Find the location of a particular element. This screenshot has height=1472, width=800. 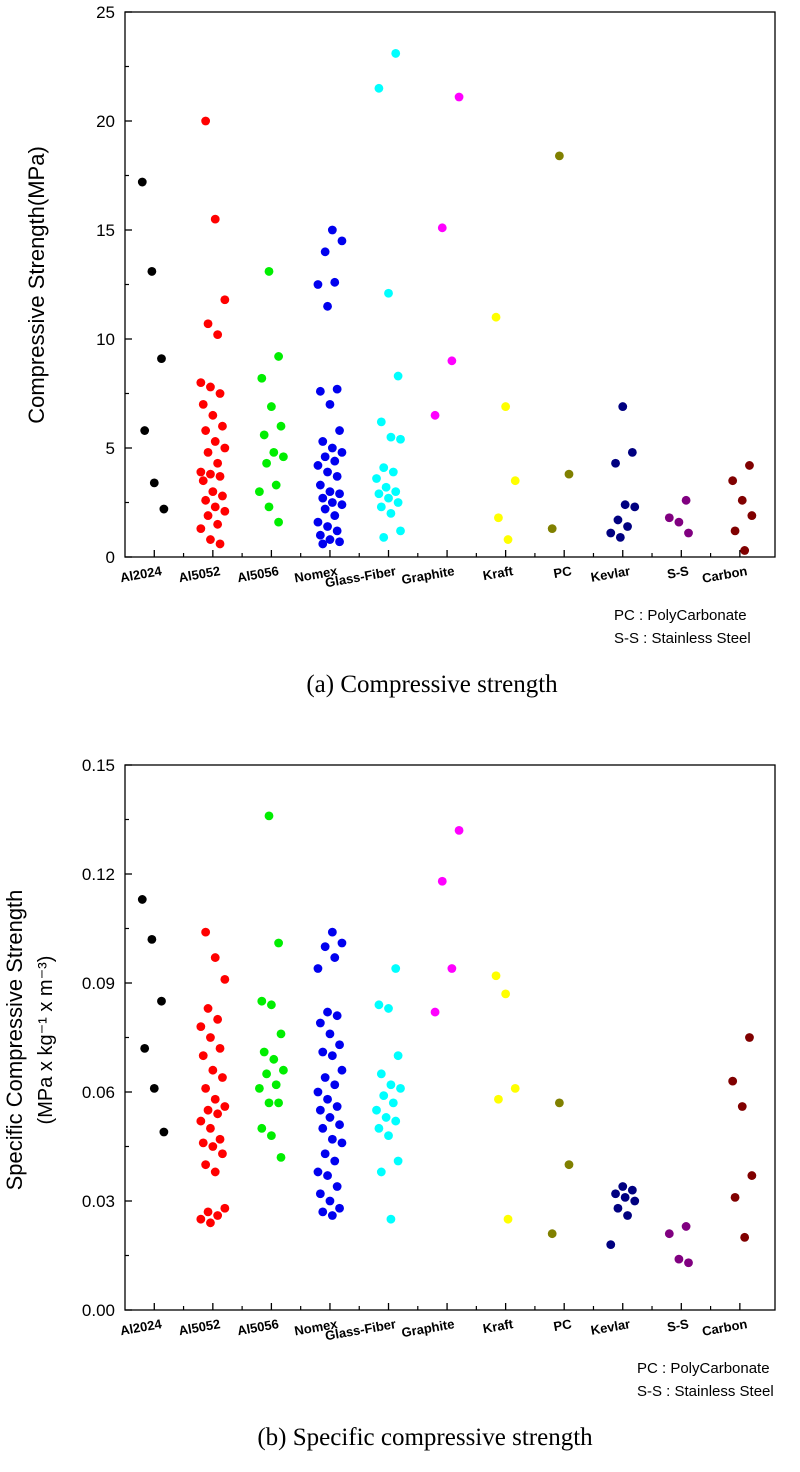

category-label: Graphite is located at coordinates (427, 1328).